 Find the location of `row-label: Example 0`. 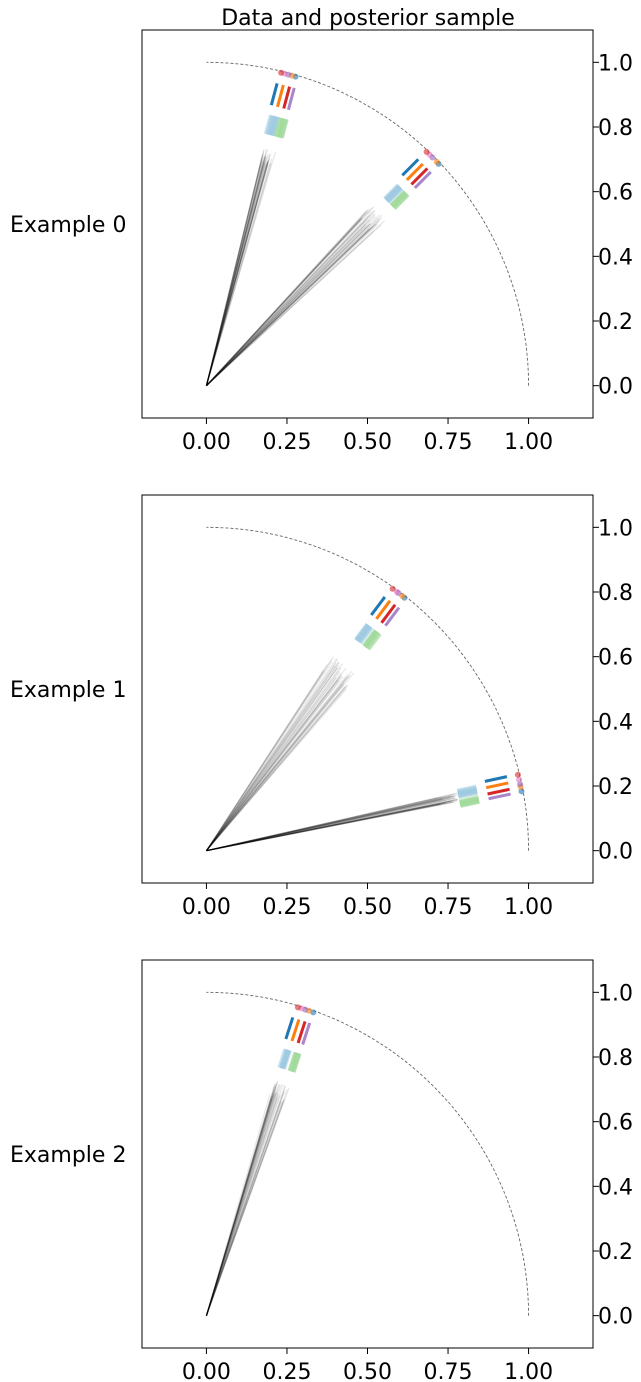

row-label: Example 0 is located at coordinates (68, 225).